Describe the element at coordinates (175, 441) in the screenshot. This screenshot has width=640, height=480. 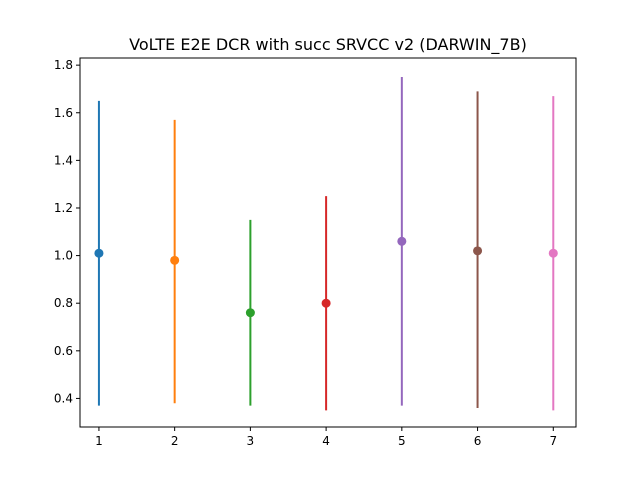
I see `x-tick-label: 2` at that location.